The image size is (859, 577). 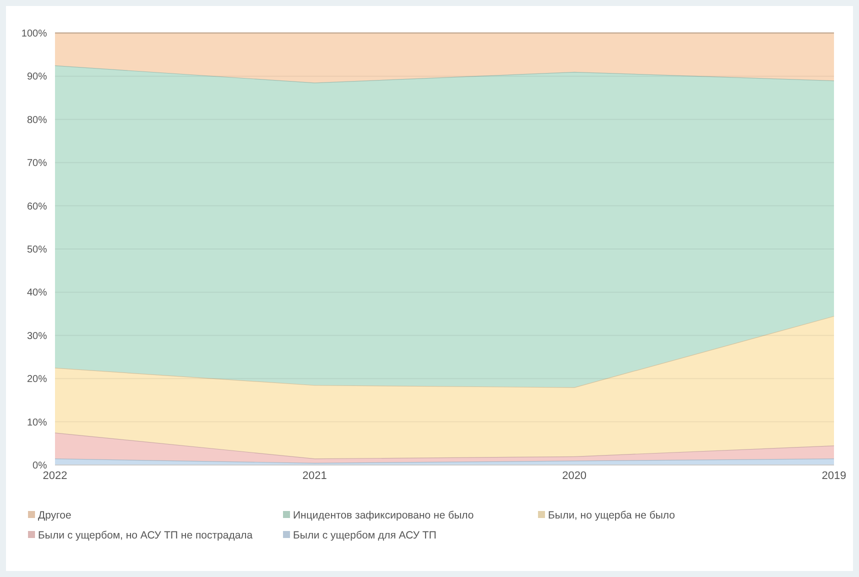 I want to click on y-tick-label: 30%, so click(x=37, y=336).